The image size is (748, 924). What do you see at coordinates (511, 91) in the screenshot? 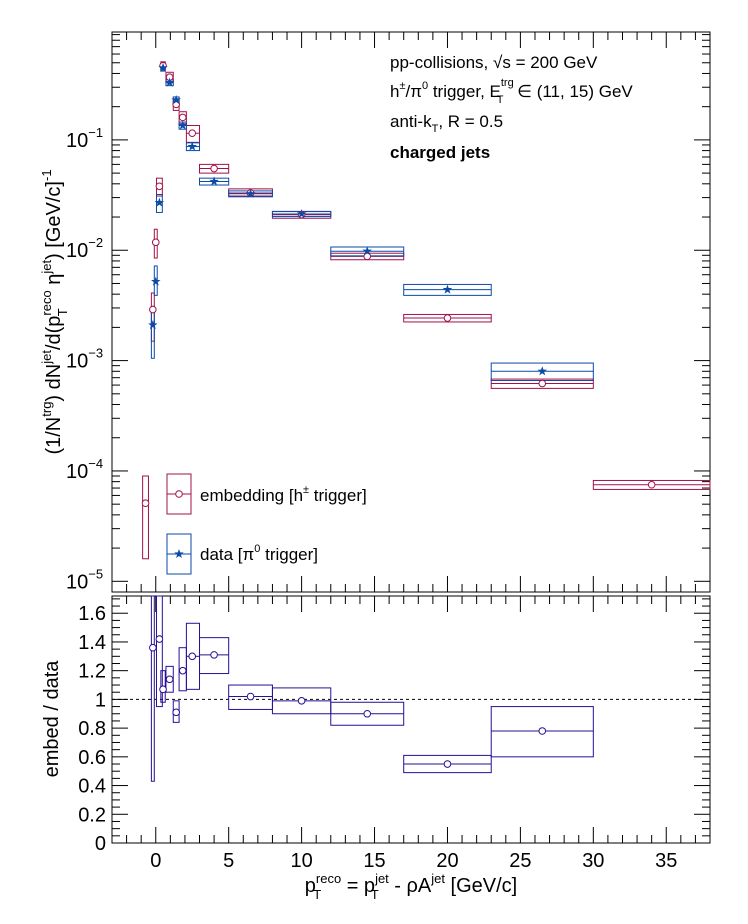
I see `annotation-trigger: h±/π0 trigger, Etrg T ∈ (11, 15) GeV` at bounding box center [511, 91].